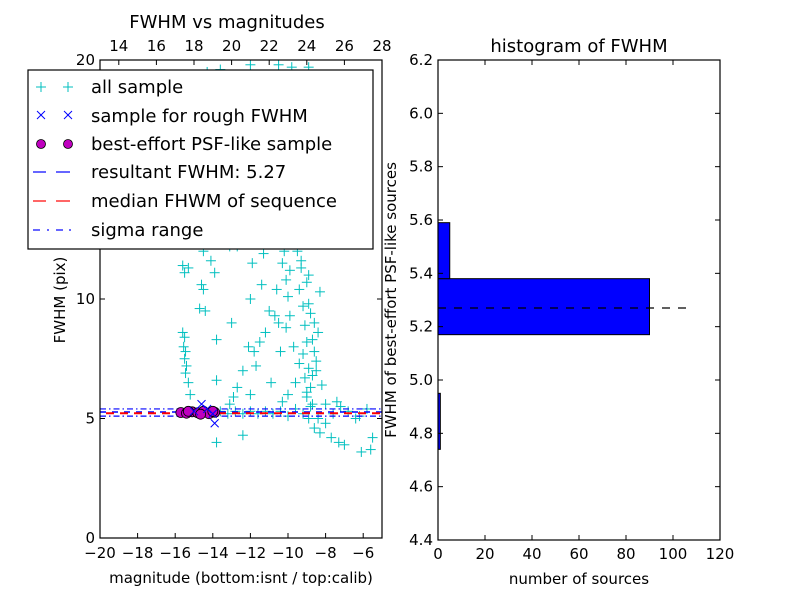  I want to click on legend-label: sigma range, so click(147, 230).